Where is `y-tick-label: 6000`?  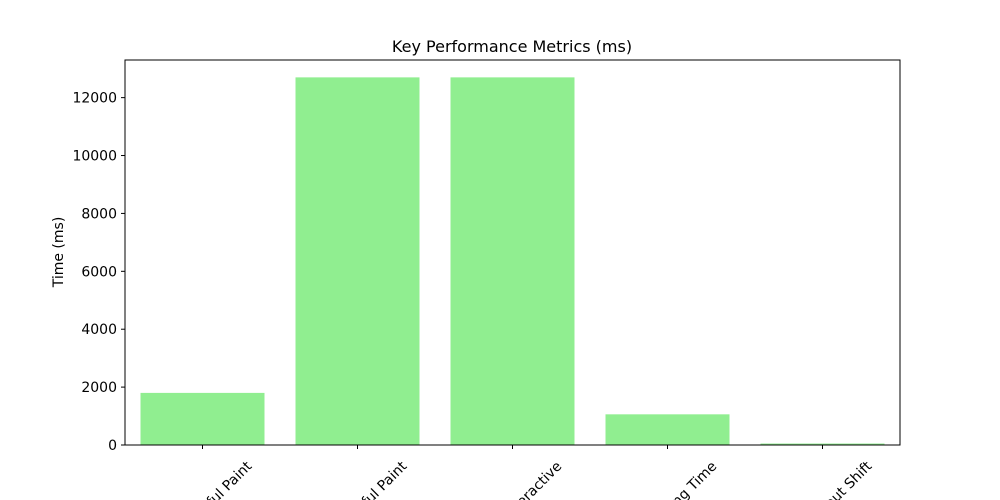
y-tick-label: 6000 is located at coordinates (99, 272).